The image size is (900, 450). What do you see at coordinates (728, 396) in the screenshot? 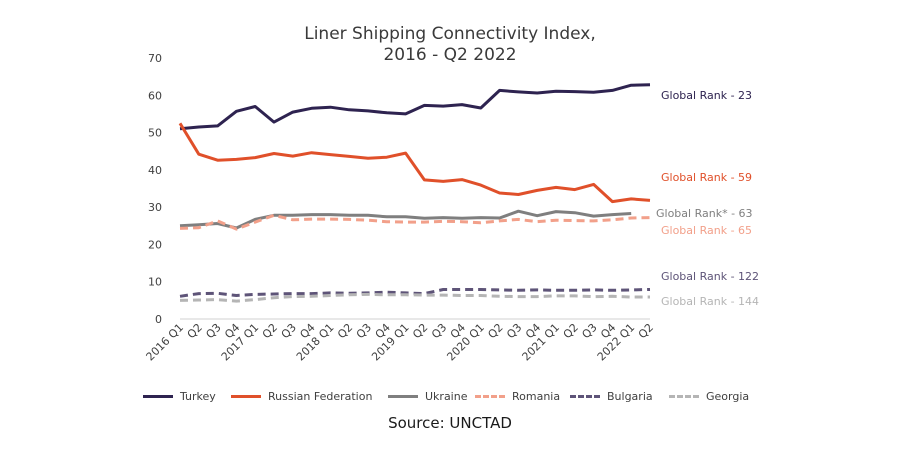
I see `legend-label: Georgia` at bounding box center [728, 396].